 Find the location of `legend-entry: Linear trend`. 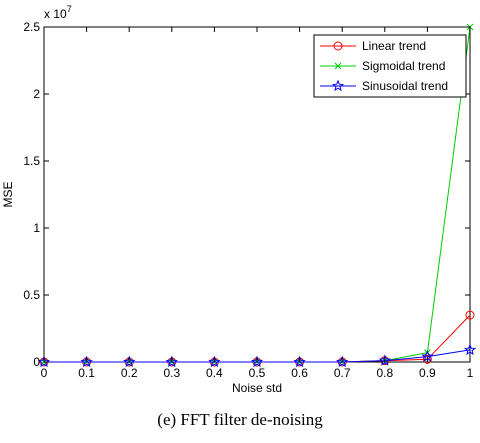

legend-entry: Linear trend is located at coordinates (373, 46).